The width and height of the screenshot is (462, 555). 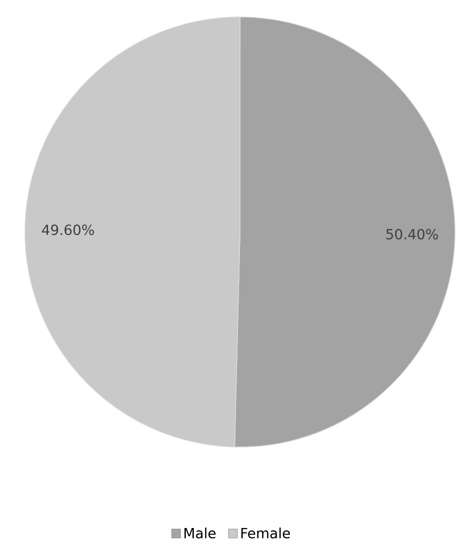 What do you see at coordinates (412, 234) in the screenshot?
I see `data-label: 50.40%` at bounding box center [412, 234].